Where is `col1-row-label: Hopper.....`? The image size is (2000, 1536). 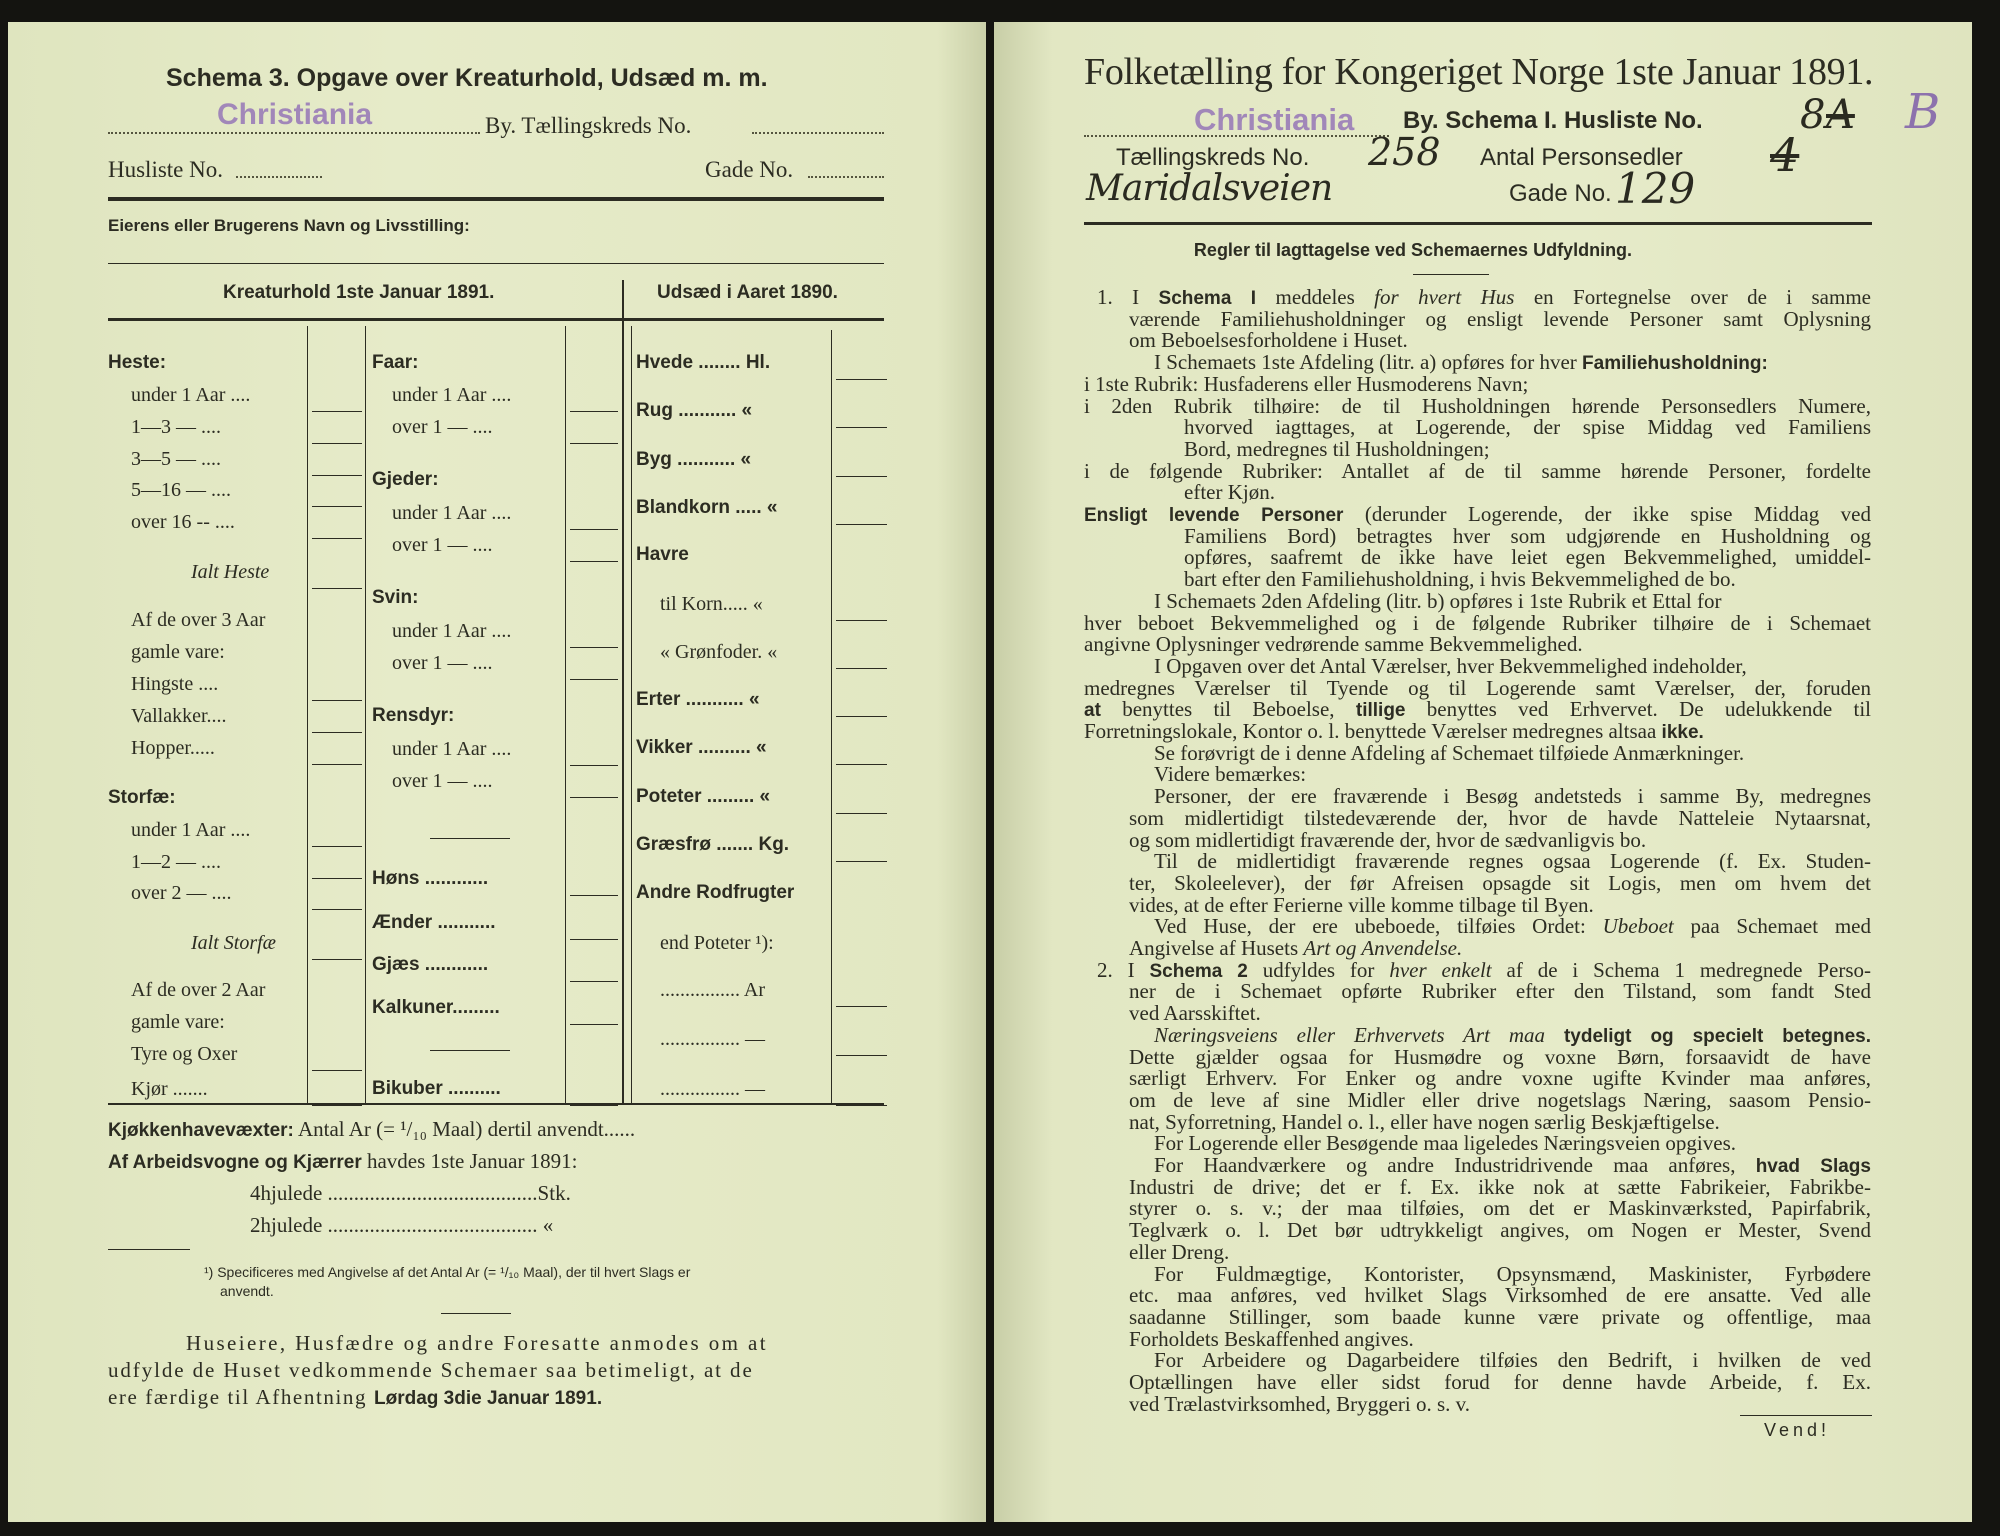 col1-row-label: Hopper..... is located at coordinates (173, 748).